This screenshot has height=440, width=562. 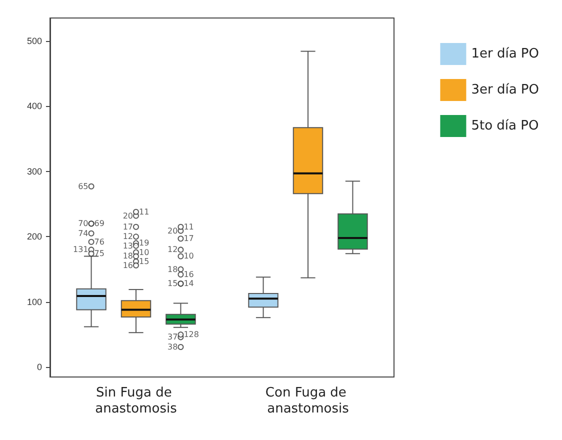 What do you see at coordinates (136, 401) in the screenshot?
I see `x-tick-label: Sin Fuga de anastomosis` at bounding box center [136, 401].